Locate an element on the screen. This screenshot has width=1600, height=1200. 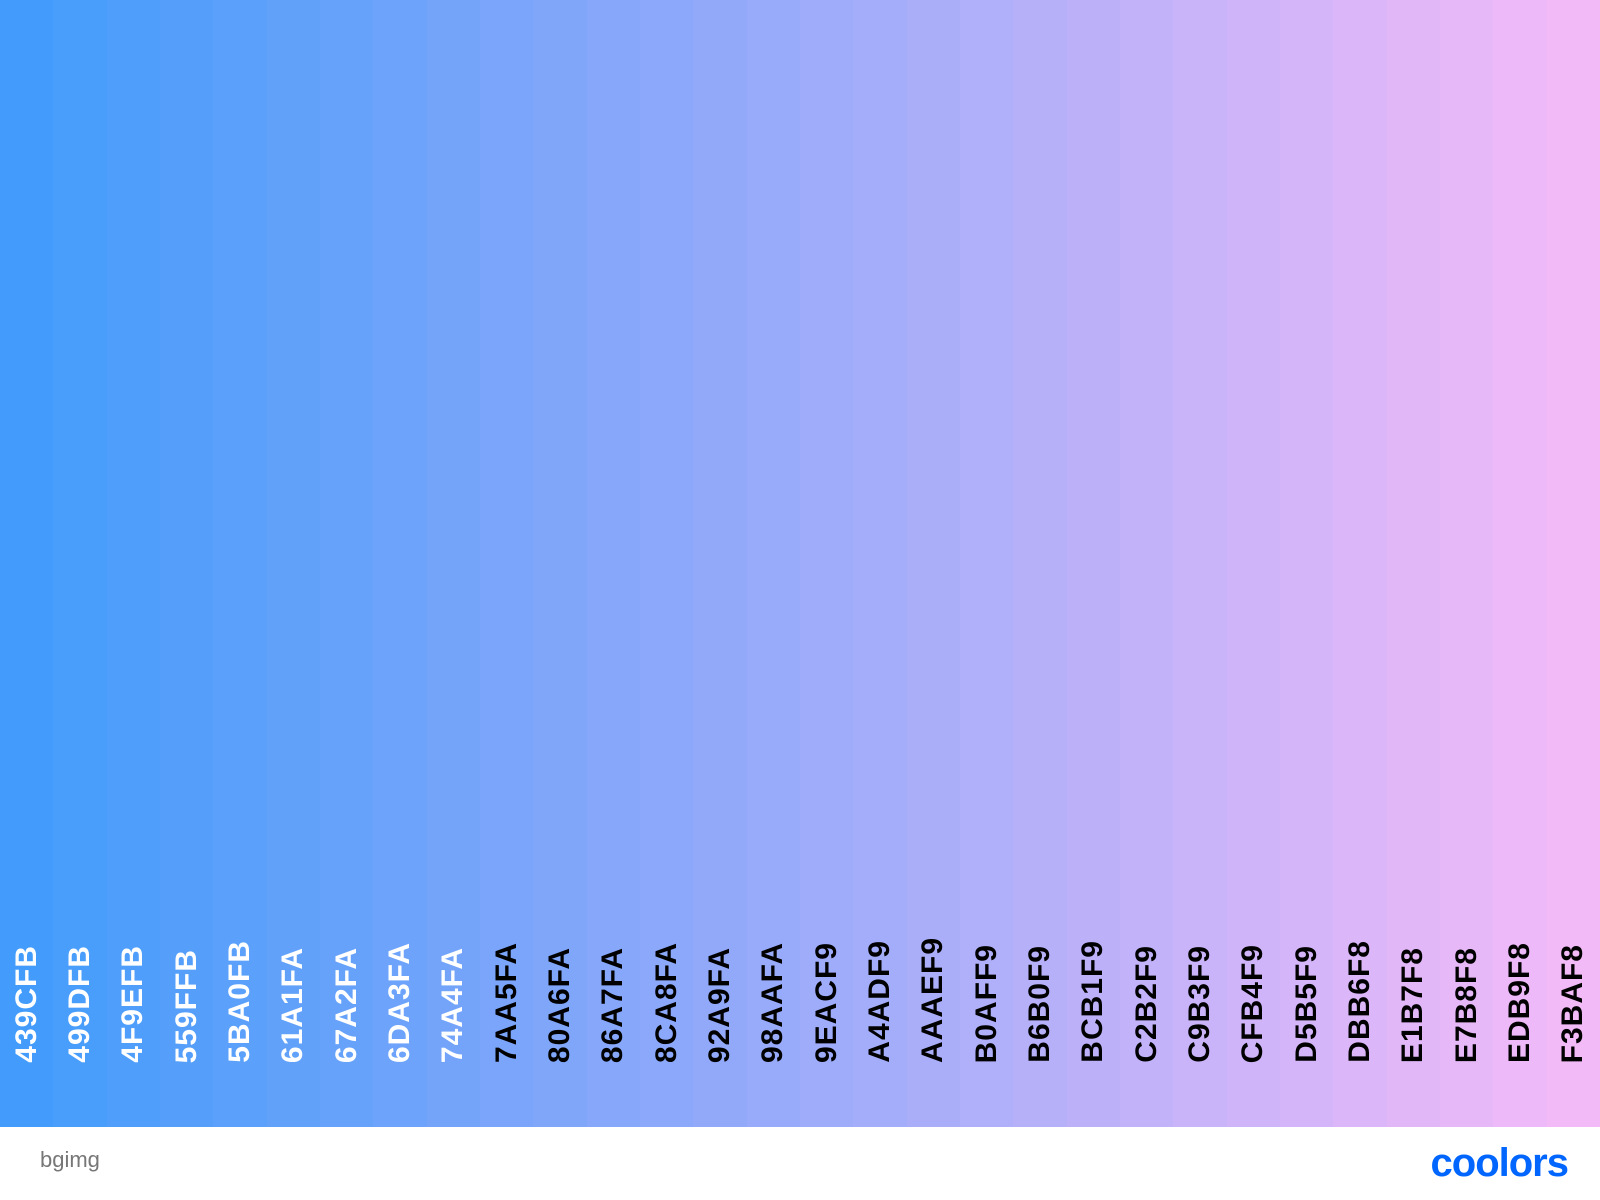
swatch-hex-code: B6B0F9 is located at coordinates (1039, 1004).